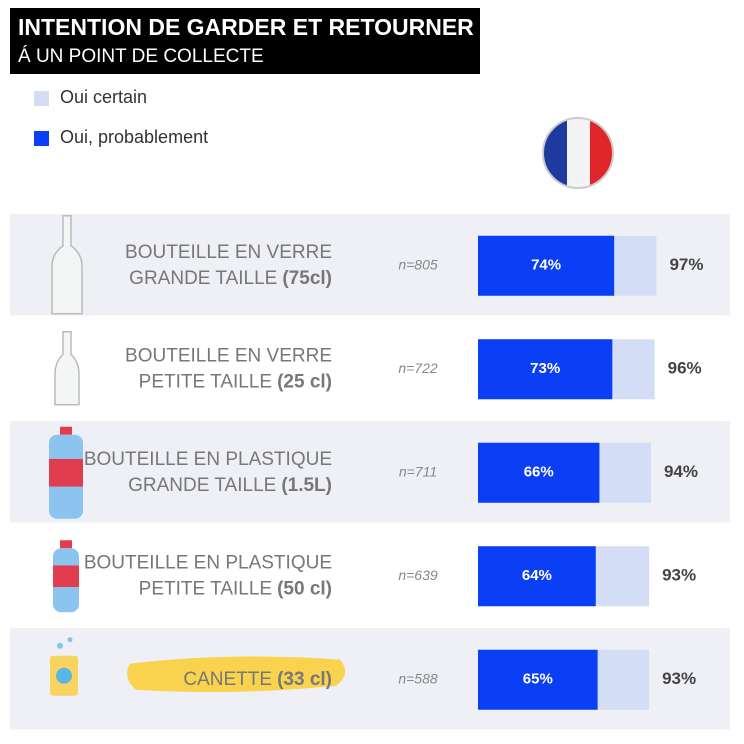 This screenshot has height=744, width=744. I want to click on chart-subtitle: Á UN POINT DE COLLECTE, so click(141, 56).